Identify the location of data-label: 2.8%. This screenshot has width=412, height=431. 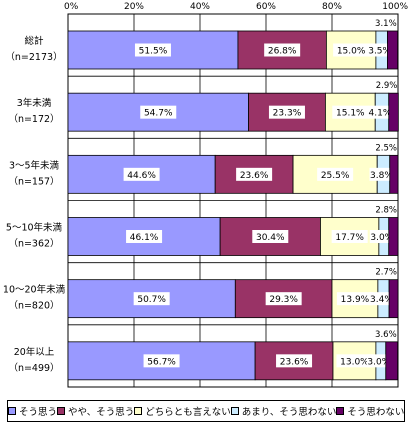
(386, 211).